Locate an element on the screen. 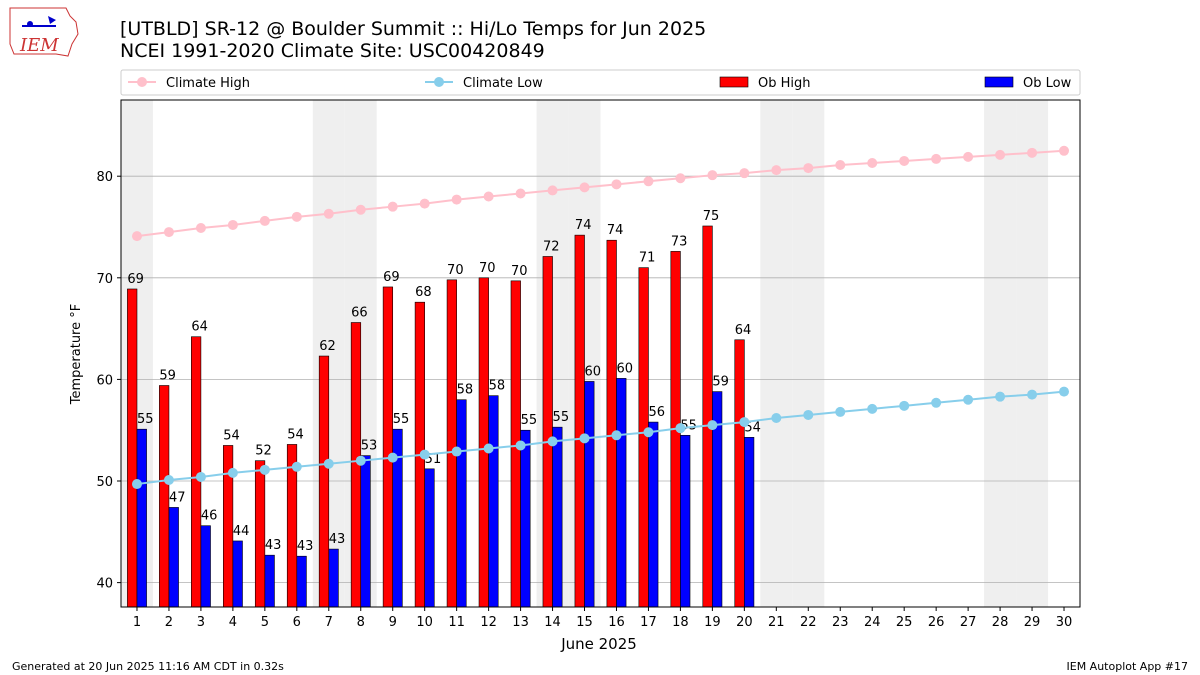 This screenshot has height=675, width=1200. data-label: 74 is located at coordinates (583, 225).